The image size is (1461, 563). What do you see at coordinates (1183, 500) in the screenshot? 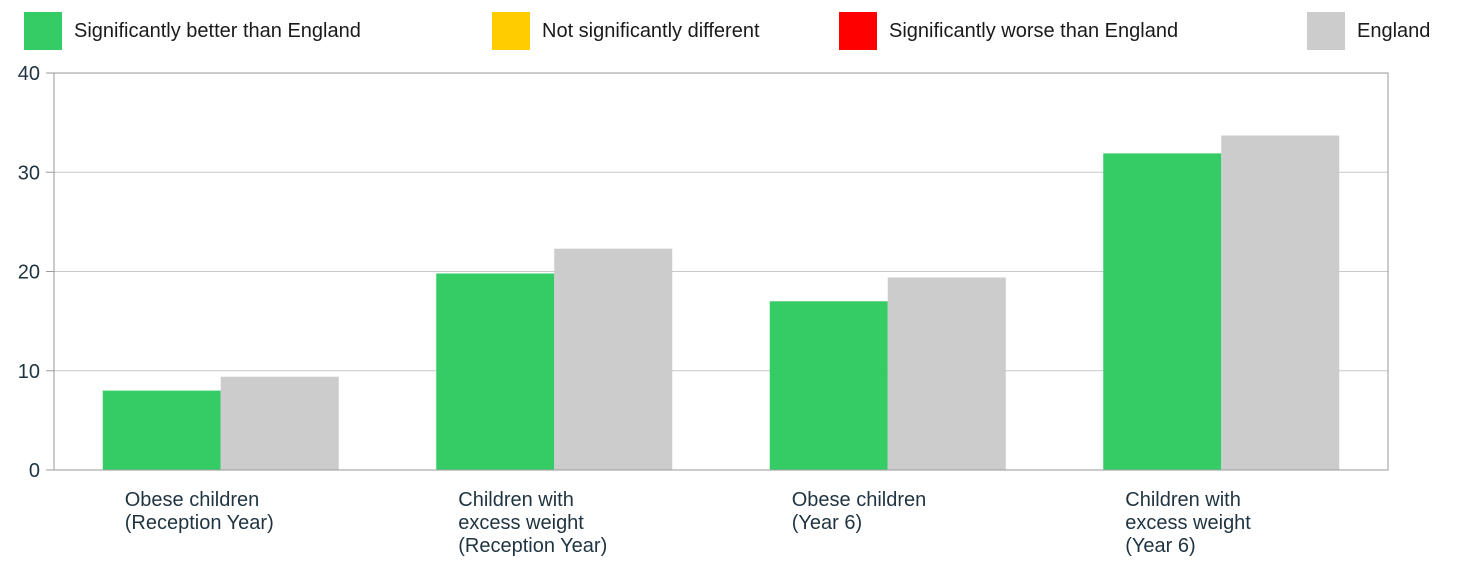
I see `x-tick-label-3-line-0: Children with` at bounding box center [1183, 500].